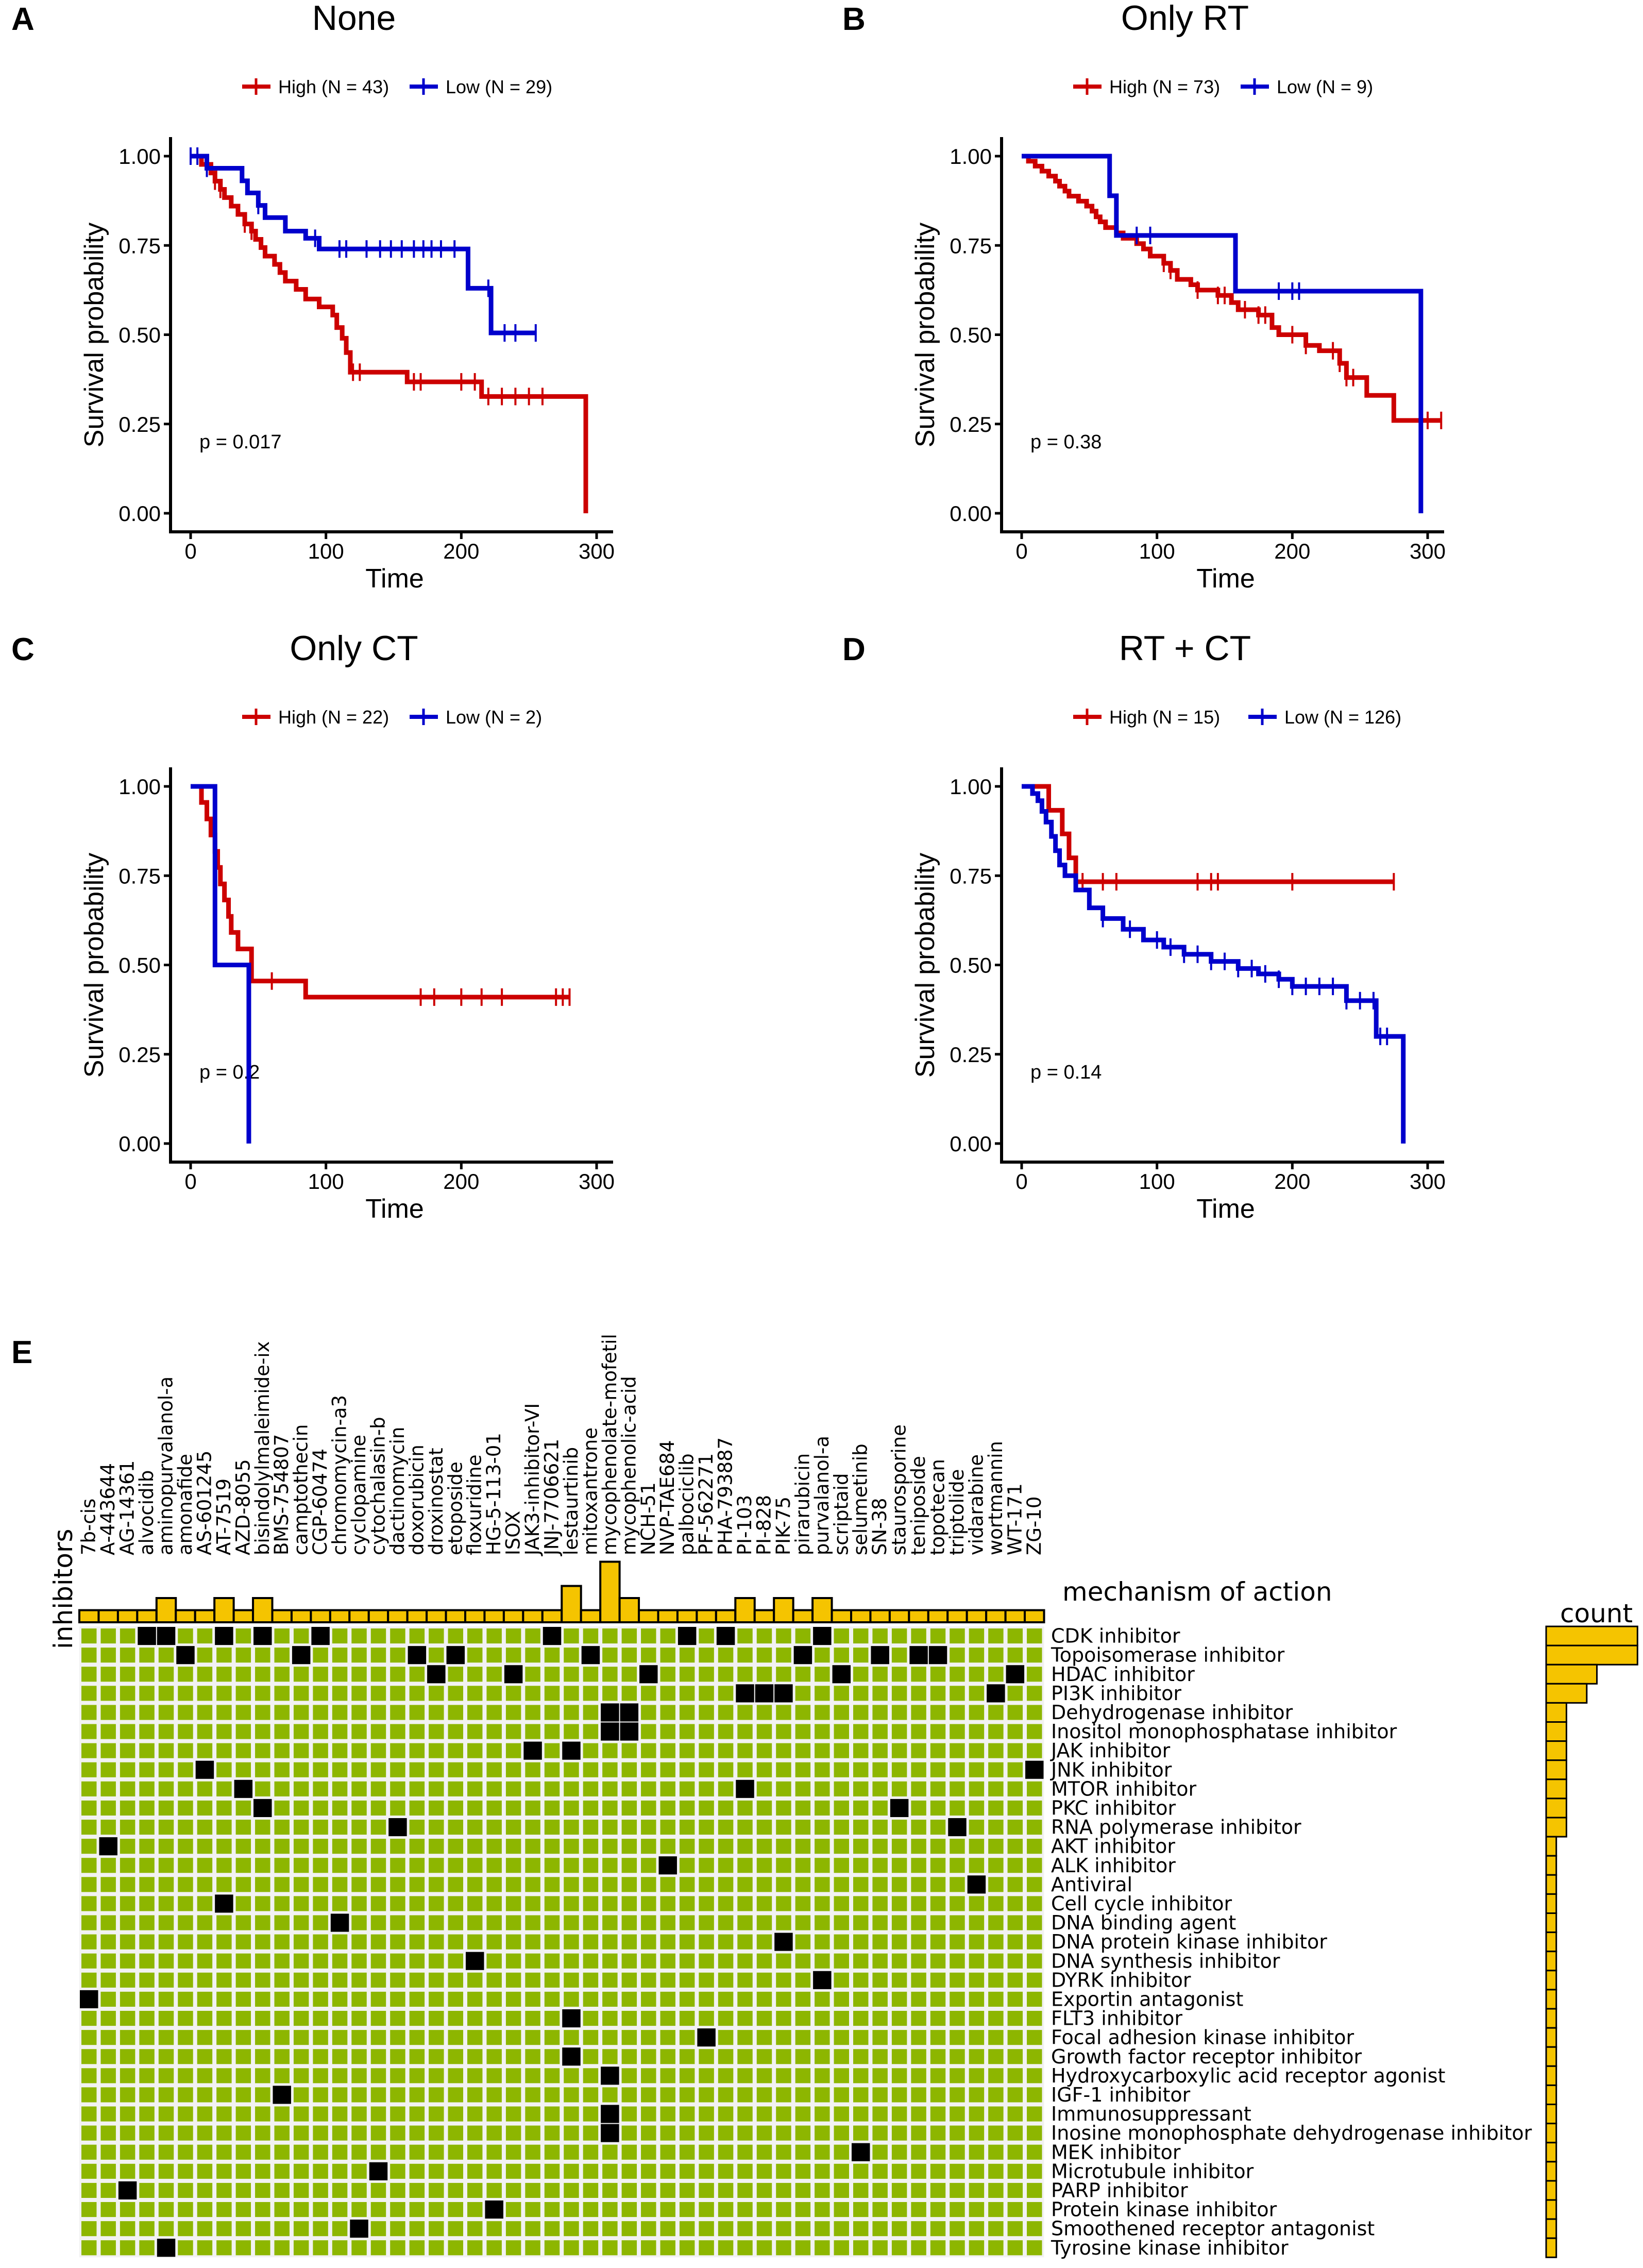 Image resolution: width=1643 pixels, height=2268 pixels. I want to click on inhibitor-label: wortmannin, so click(996, 1498).